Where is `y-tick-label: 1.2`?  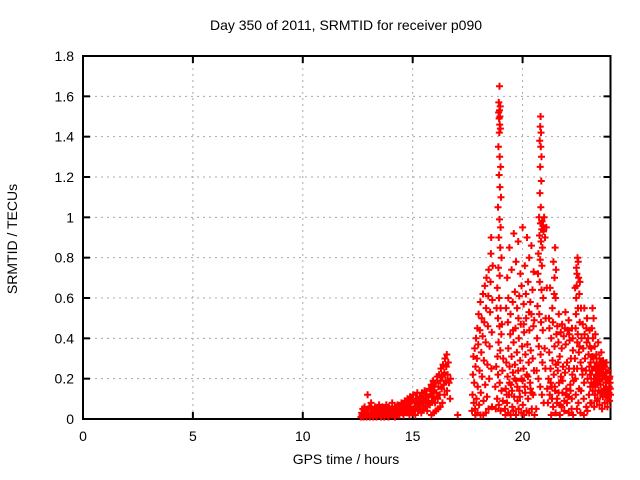 y-tick-label: 1.2 is located at coordinates (65, 177).